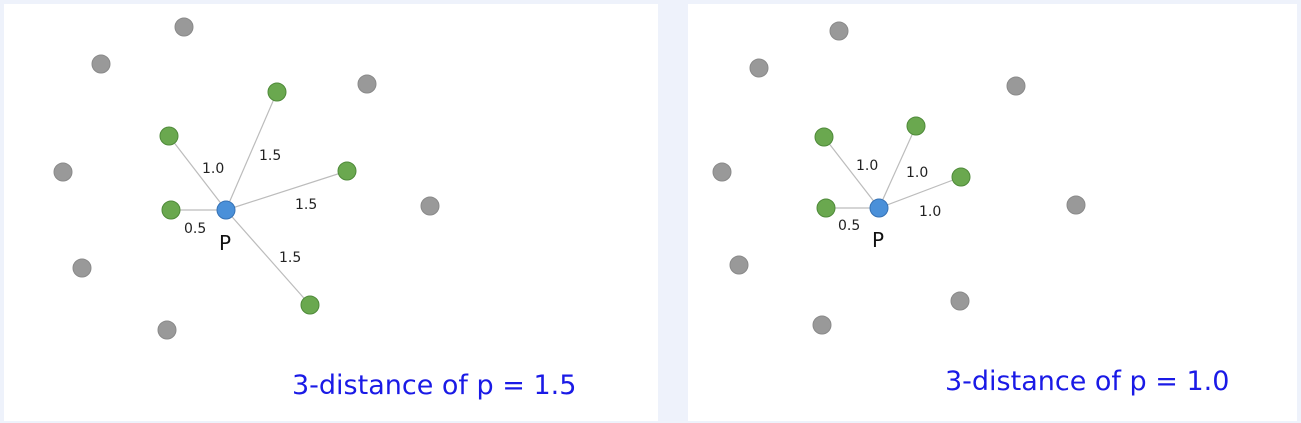  What do you see at coordinates (1087, 381) in the screenshot?
I see `k-distance-result: 3-distance of p = 1.0` at bounding box center [1087, 381].